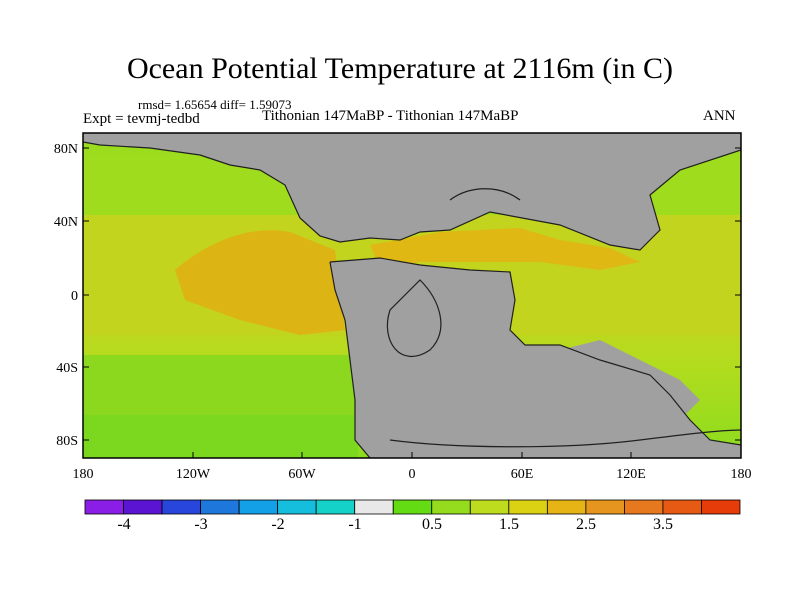 Image resolution: width=800 pixels, height=600 pixels. I want to click on lat-label-80s: 80S, so click(67, 441).